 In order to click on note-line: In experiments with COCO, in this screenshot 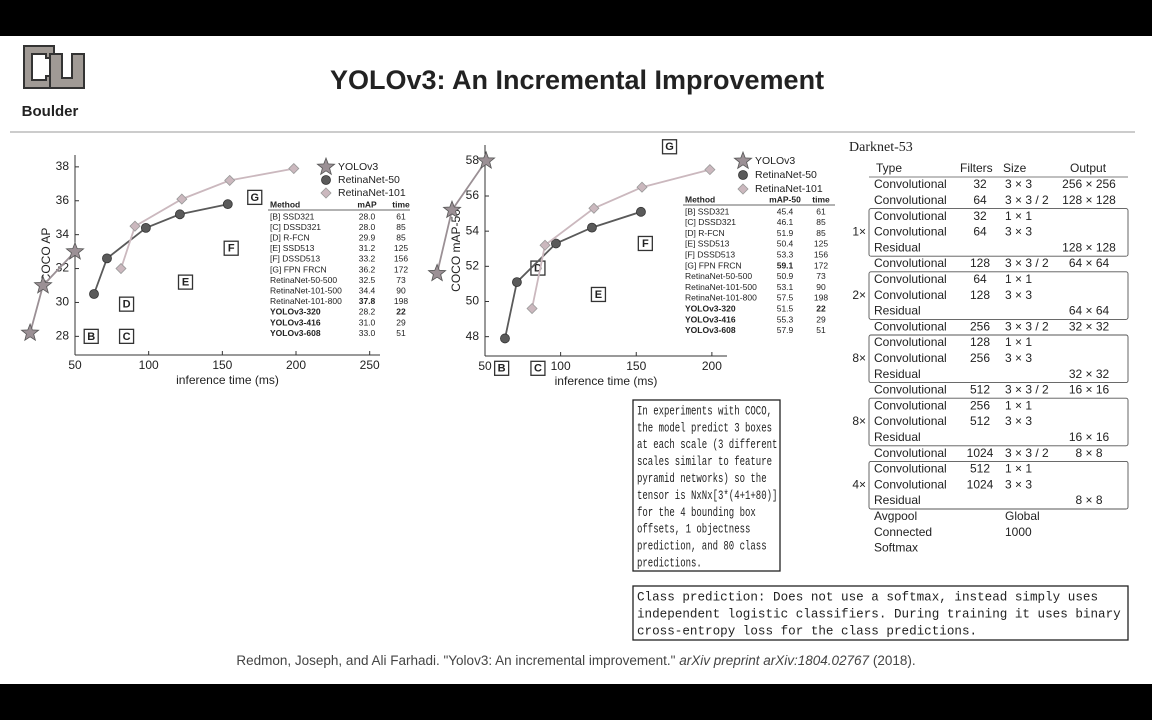, I will do `click(704, 410)`.